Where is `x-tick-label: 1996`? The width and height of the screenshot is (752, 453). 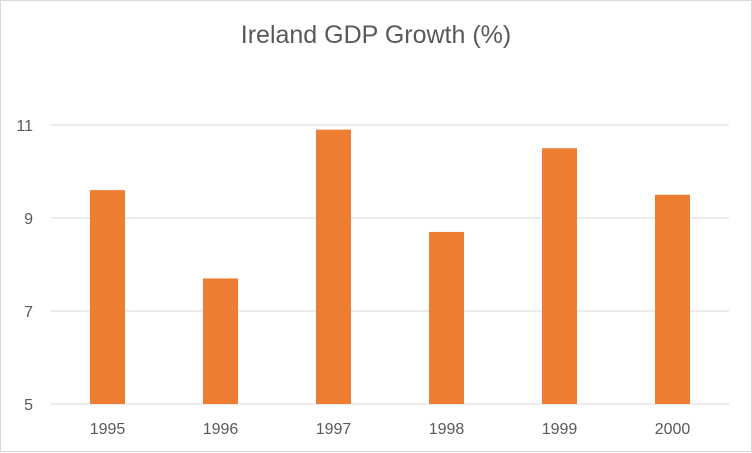
x-tick-label: 1996 is located at coordinates (221, 429).